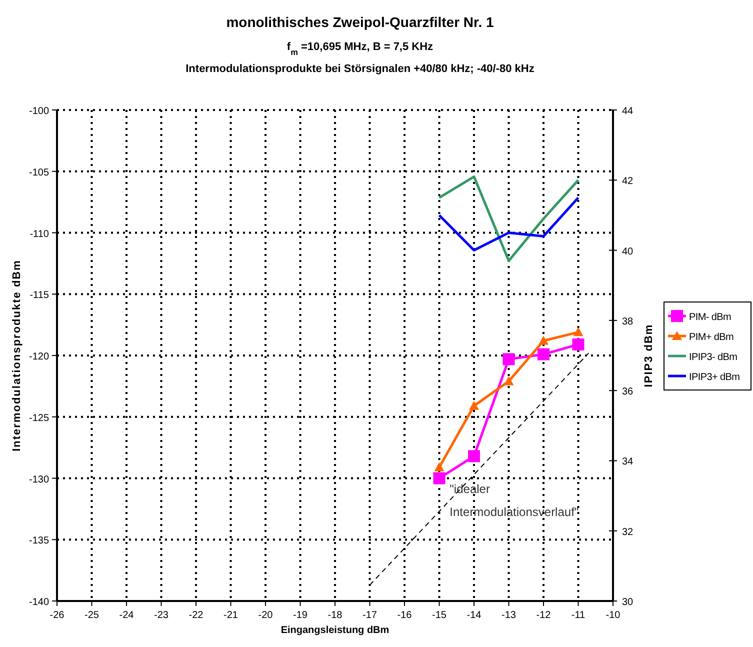  Describe the element at coordinates (360, 22) in the screenshot. I see `chart-title: monolithisches Zweipol-Quarzfilter Nr. 1` at that location.